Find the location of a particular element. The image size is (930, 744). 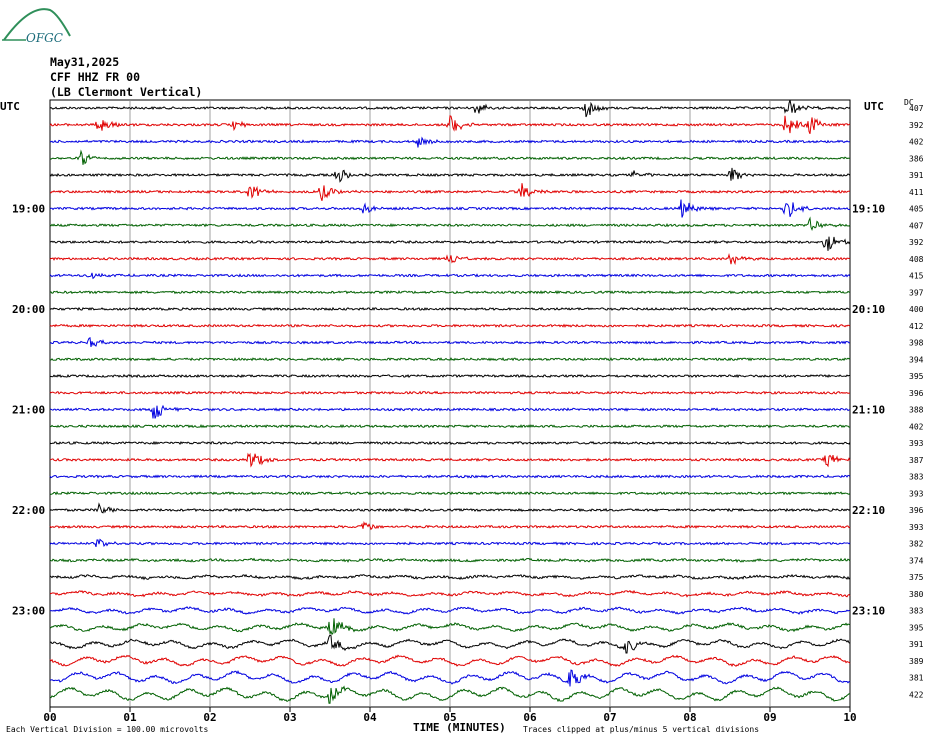

dc-offset: 374 is located at coordinates (916, 560).